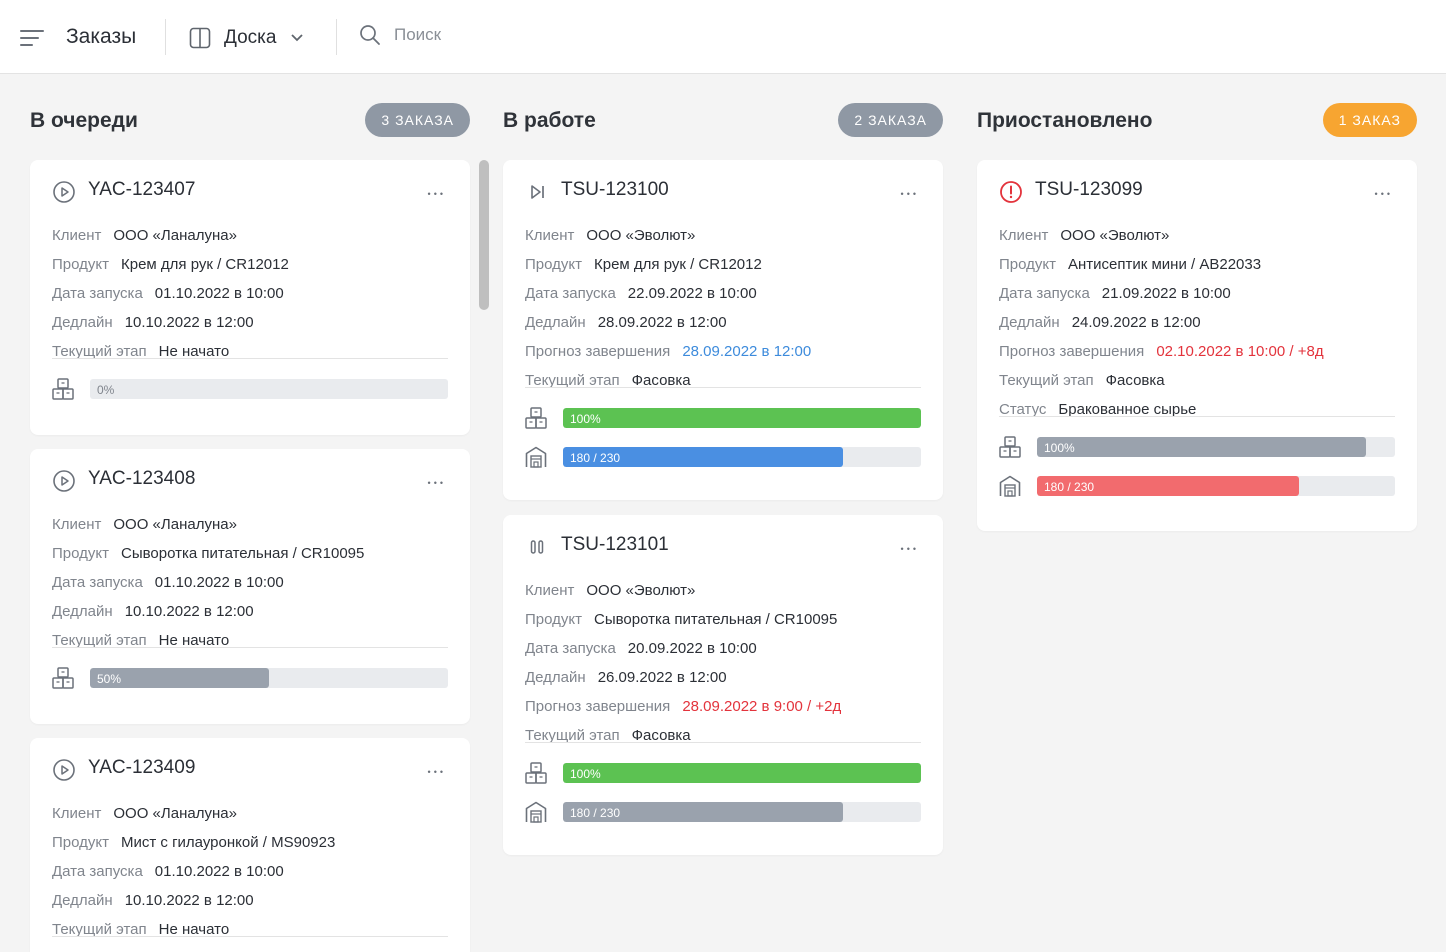 The width and height of the screenshot is (1446, 952). I want to click on field-value: Антисептик мини / AB22033, so click(1165, 264).